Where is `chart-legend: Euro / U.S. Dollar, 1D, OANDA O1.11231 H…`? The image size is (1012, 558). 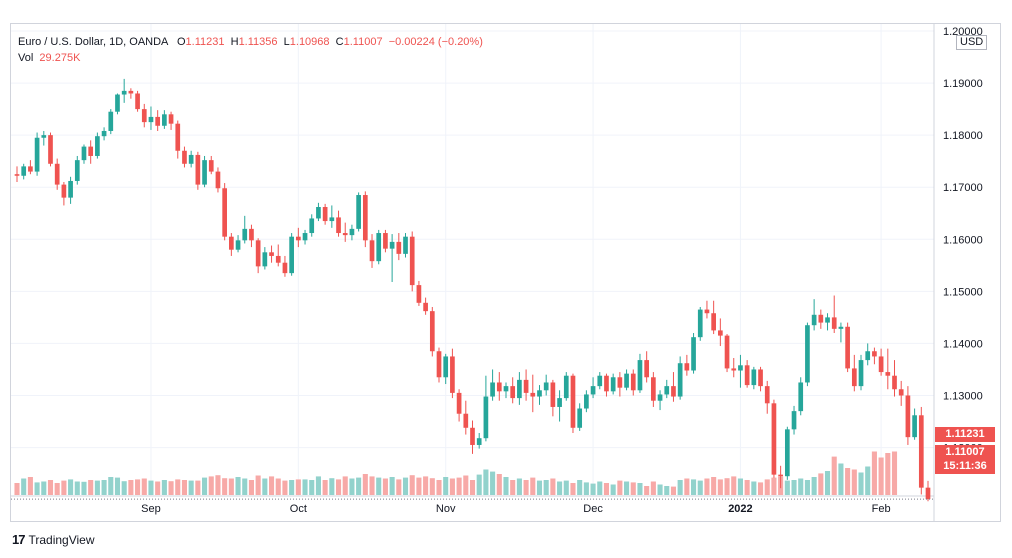 chart-legend: Euro / U.S. Dollar, 1D, OANDA O1.11231 H… is located at coordinates (250, 42).